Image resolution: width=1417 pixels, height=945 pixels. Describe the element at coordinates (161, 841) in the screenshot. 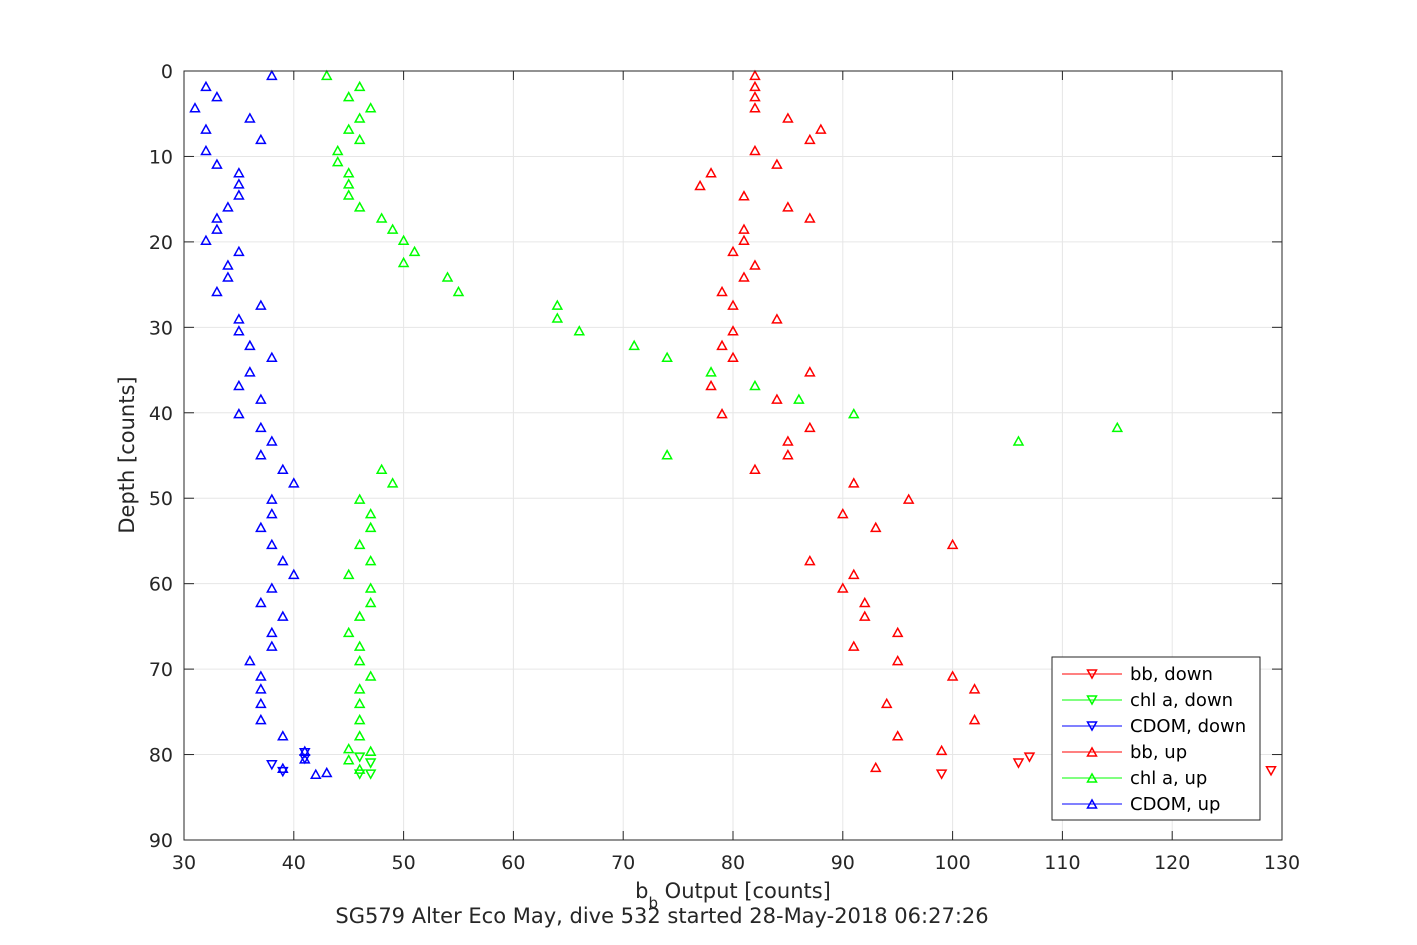

I see `y-tick-label: 90` at that location.